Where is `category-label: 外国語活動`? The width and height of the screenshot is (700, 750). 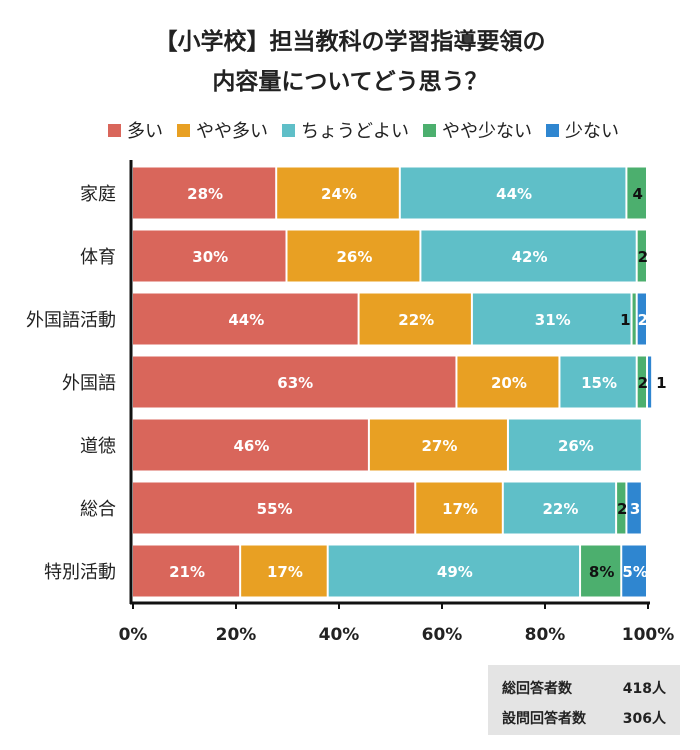
category-label: 外国語活動 is located at coordinates (71, 320).